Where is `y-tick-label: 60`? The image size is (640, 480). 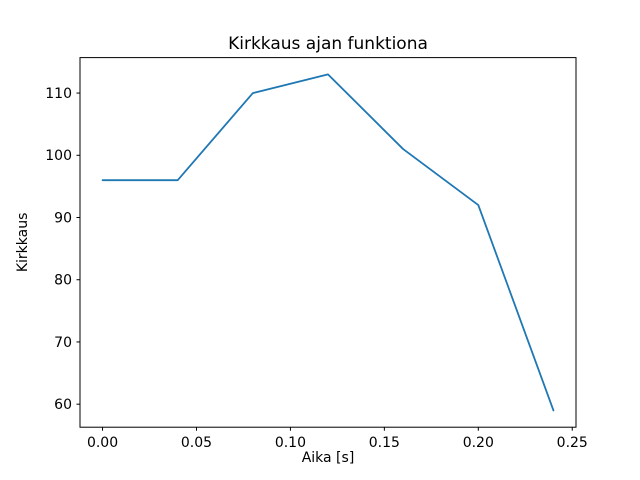 y-tick-label: 60 is located at coordinates (63, 405).